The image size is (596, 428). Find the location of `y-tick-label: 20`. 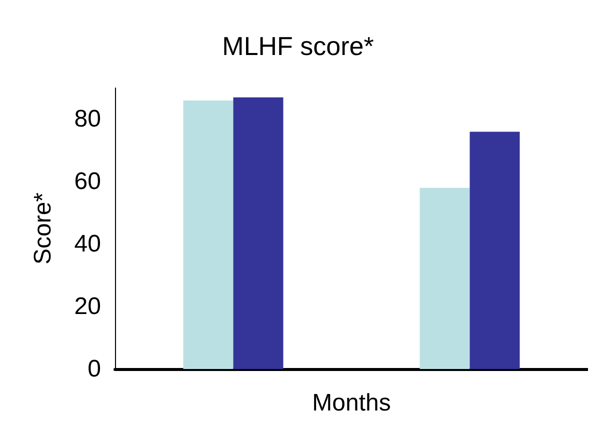

y-tick-label: 20 is located at coordinates (87, 306).